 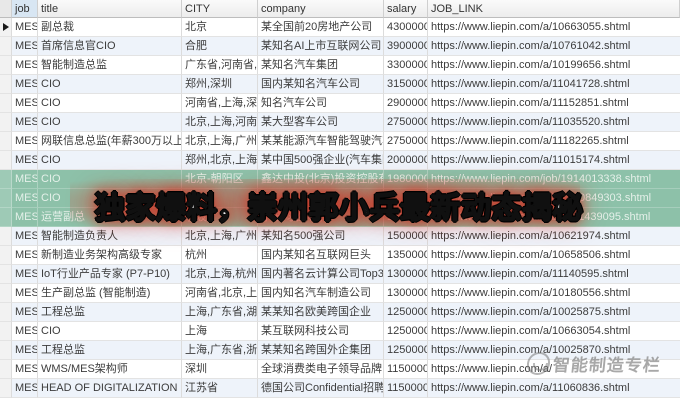 What do you see at coordinates (554, 122) in the screenshot?
I see `cell-job-link: https://www.liepin.com/a/11035520.shtml` at bounding box center [554, 122].